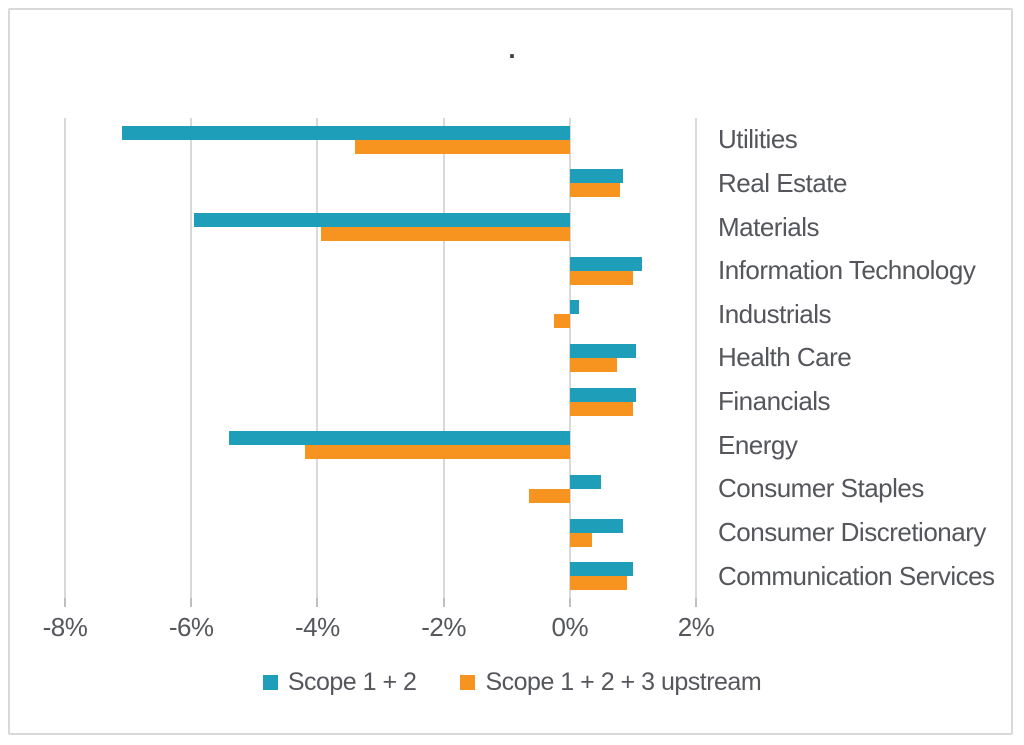  What do you see at coordinates (775, 313) in the screenshot?
I see `category-label: Industrials` at bounding box center [775, 313].